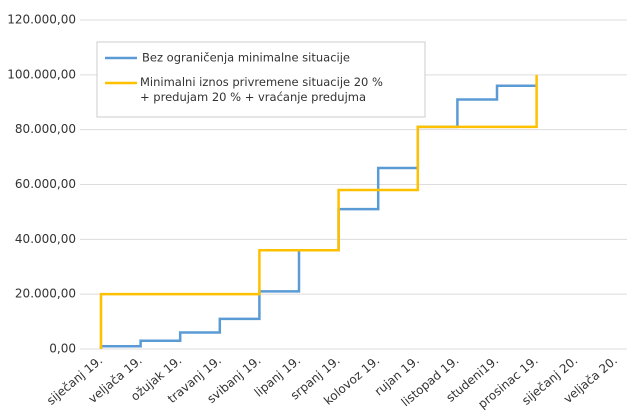 The width and height of the screenshot is (627, 419). I want to click on y-tick-label: 80.000,00, so click(45, 129).